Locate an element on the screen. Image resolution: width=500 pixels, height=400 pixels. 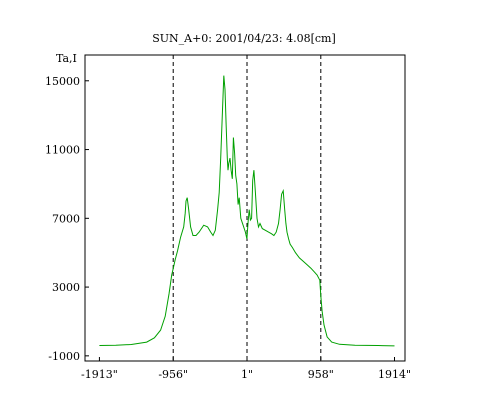
x-tick-label: -1913" is located at coordinates (99, 374).